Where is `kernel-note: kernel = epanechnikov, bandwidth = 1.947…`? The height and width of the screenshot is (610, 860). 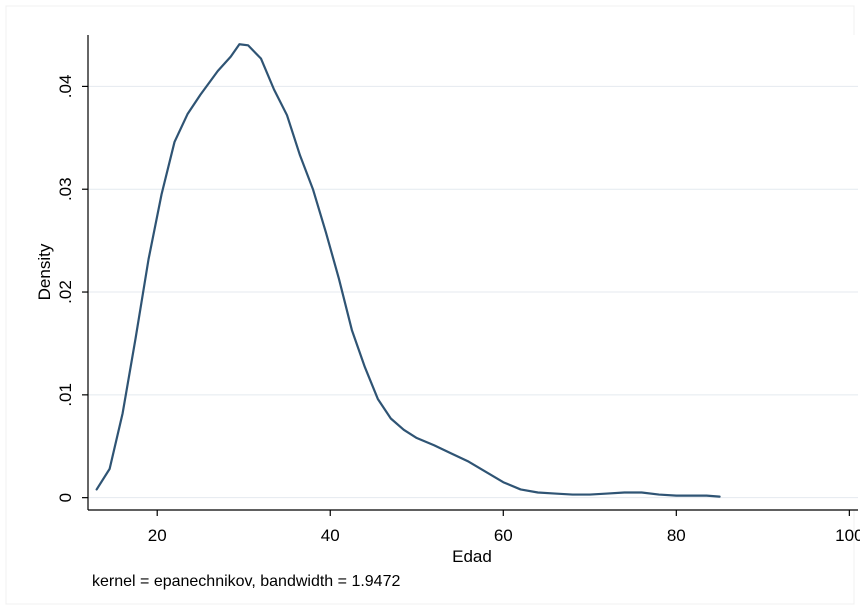 kernel-note: kernel = epanechnikov, bandwidth = 1.947… is located at coordinates (246, 581).